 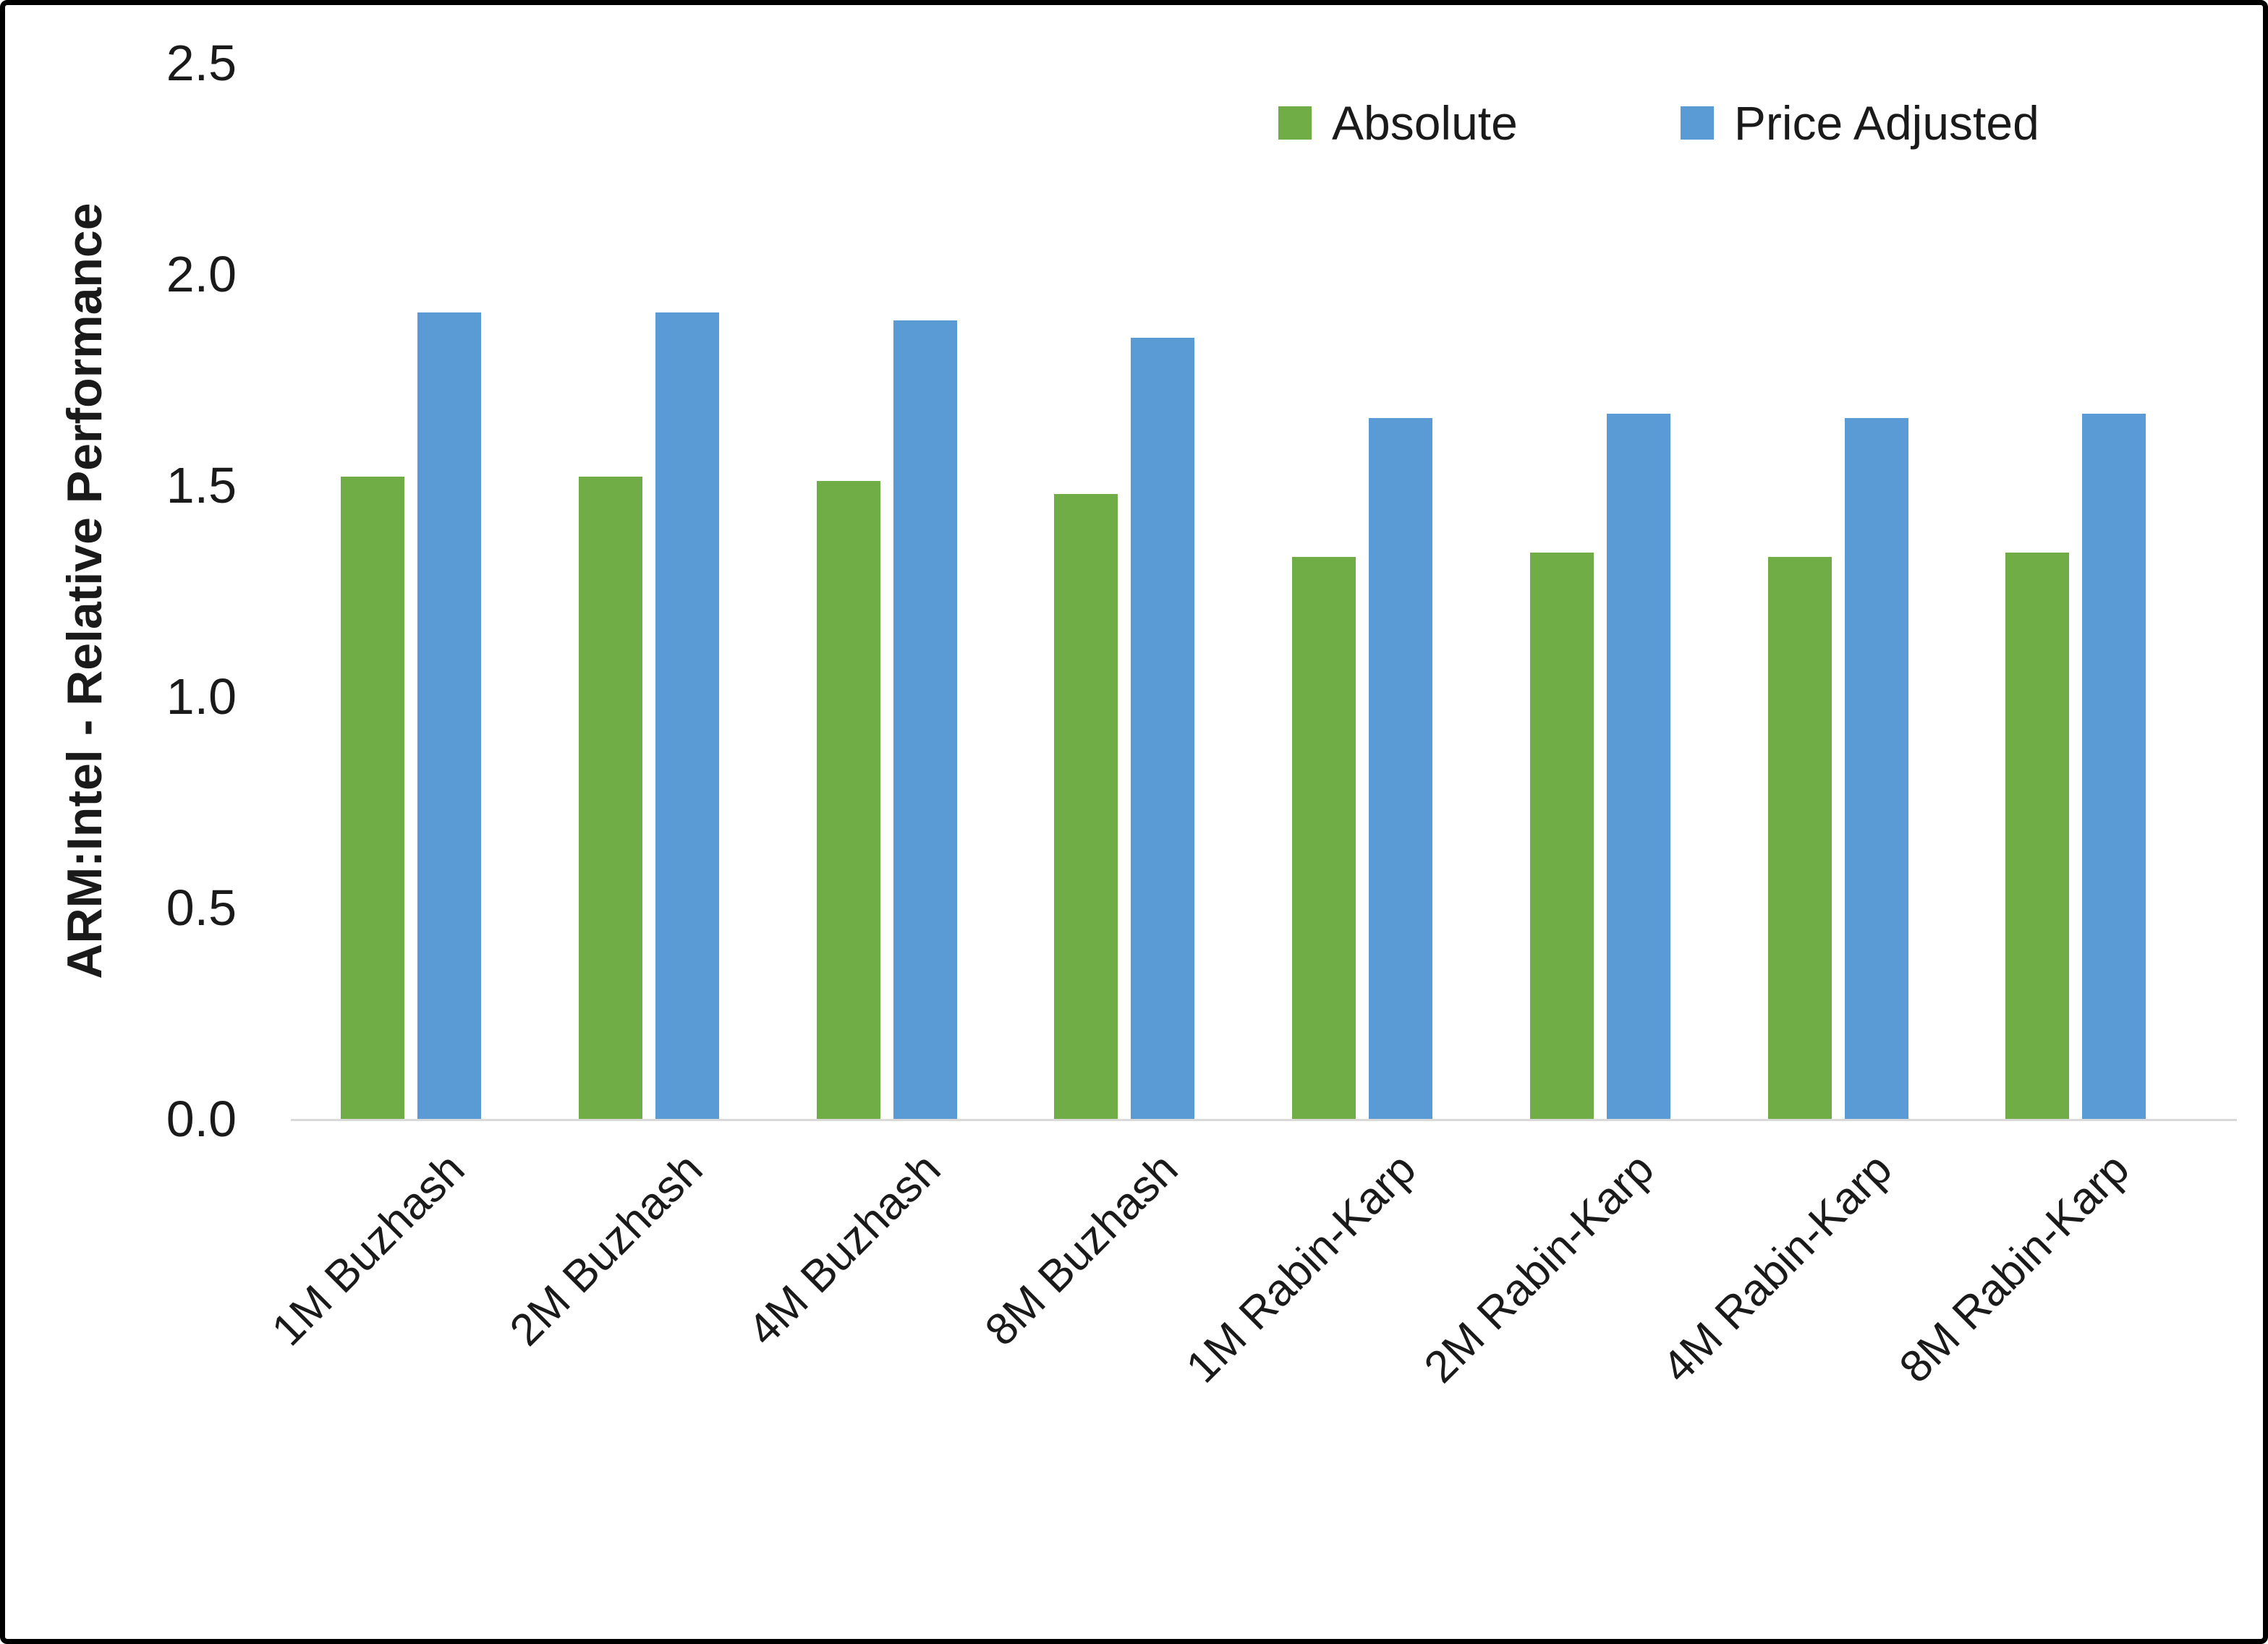 What do you see at coordinates (1658, 123) in the screenshot?
I see `chart-legend: Absolute Price Adjusted` at bounding box center [1658, 123].